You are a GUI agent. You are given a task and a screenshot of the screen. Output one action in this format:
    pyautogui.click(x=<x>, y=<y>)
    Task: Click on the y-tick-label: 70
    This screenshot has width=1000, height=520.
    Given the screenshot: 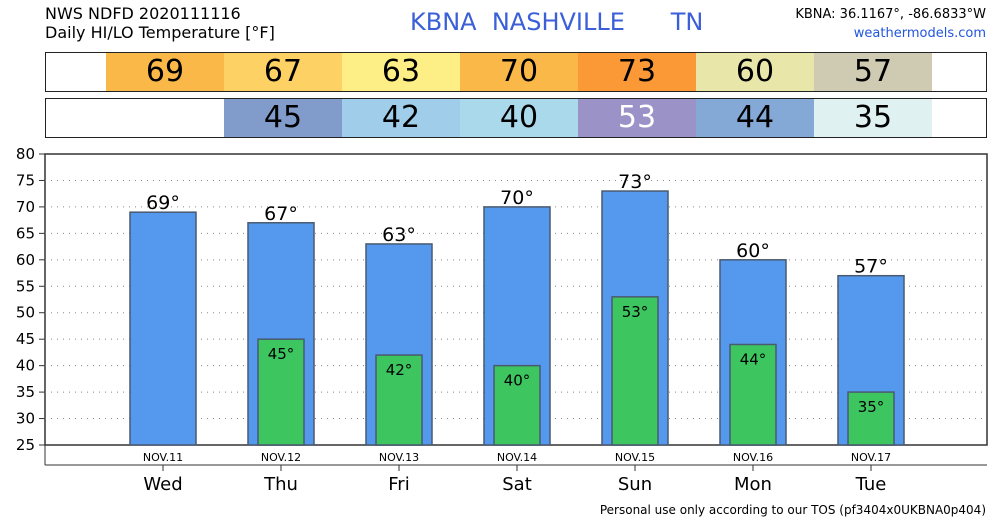 What is the action you would take?
    pyautogui.click(x=25, y=207)
    